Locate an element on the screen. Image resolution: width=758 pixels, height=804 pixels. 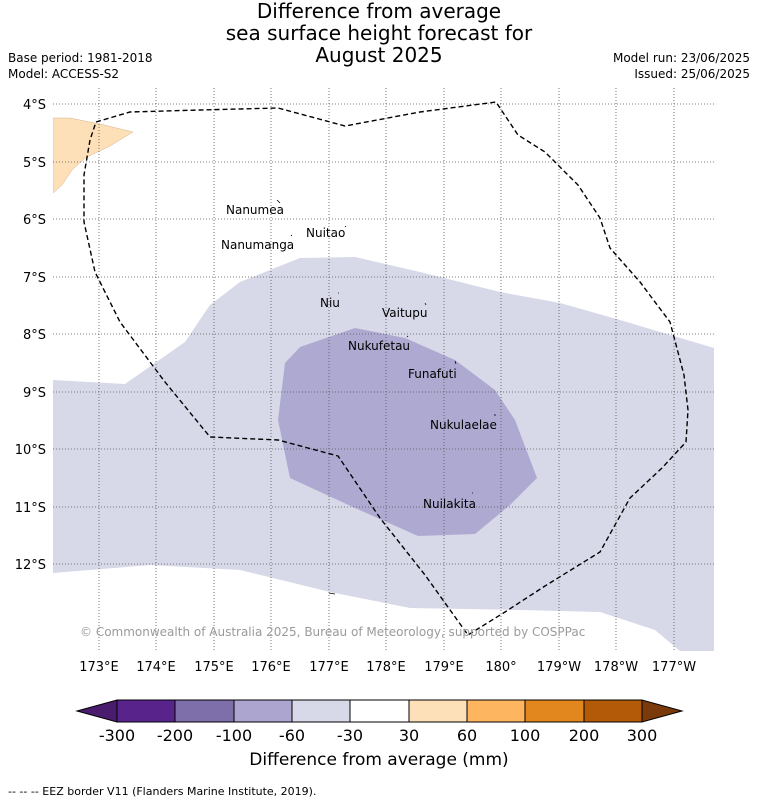
lat-tick-label: 10°S is located at coordinates (30, 450).